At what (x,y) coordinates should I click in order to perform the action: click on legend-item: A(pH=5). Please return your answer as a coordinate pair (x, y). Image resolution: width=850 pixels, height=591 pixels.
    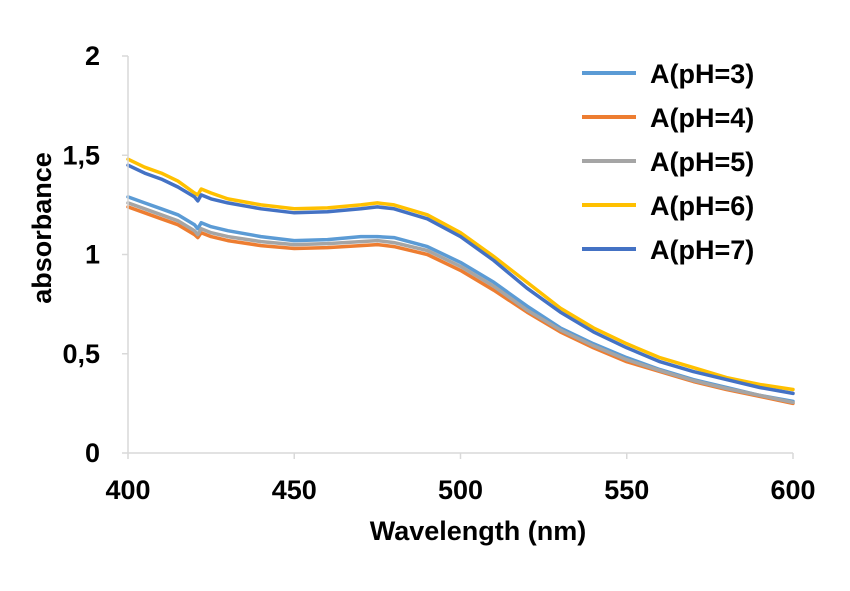
    Looking at the image, I should click on (668, 162).